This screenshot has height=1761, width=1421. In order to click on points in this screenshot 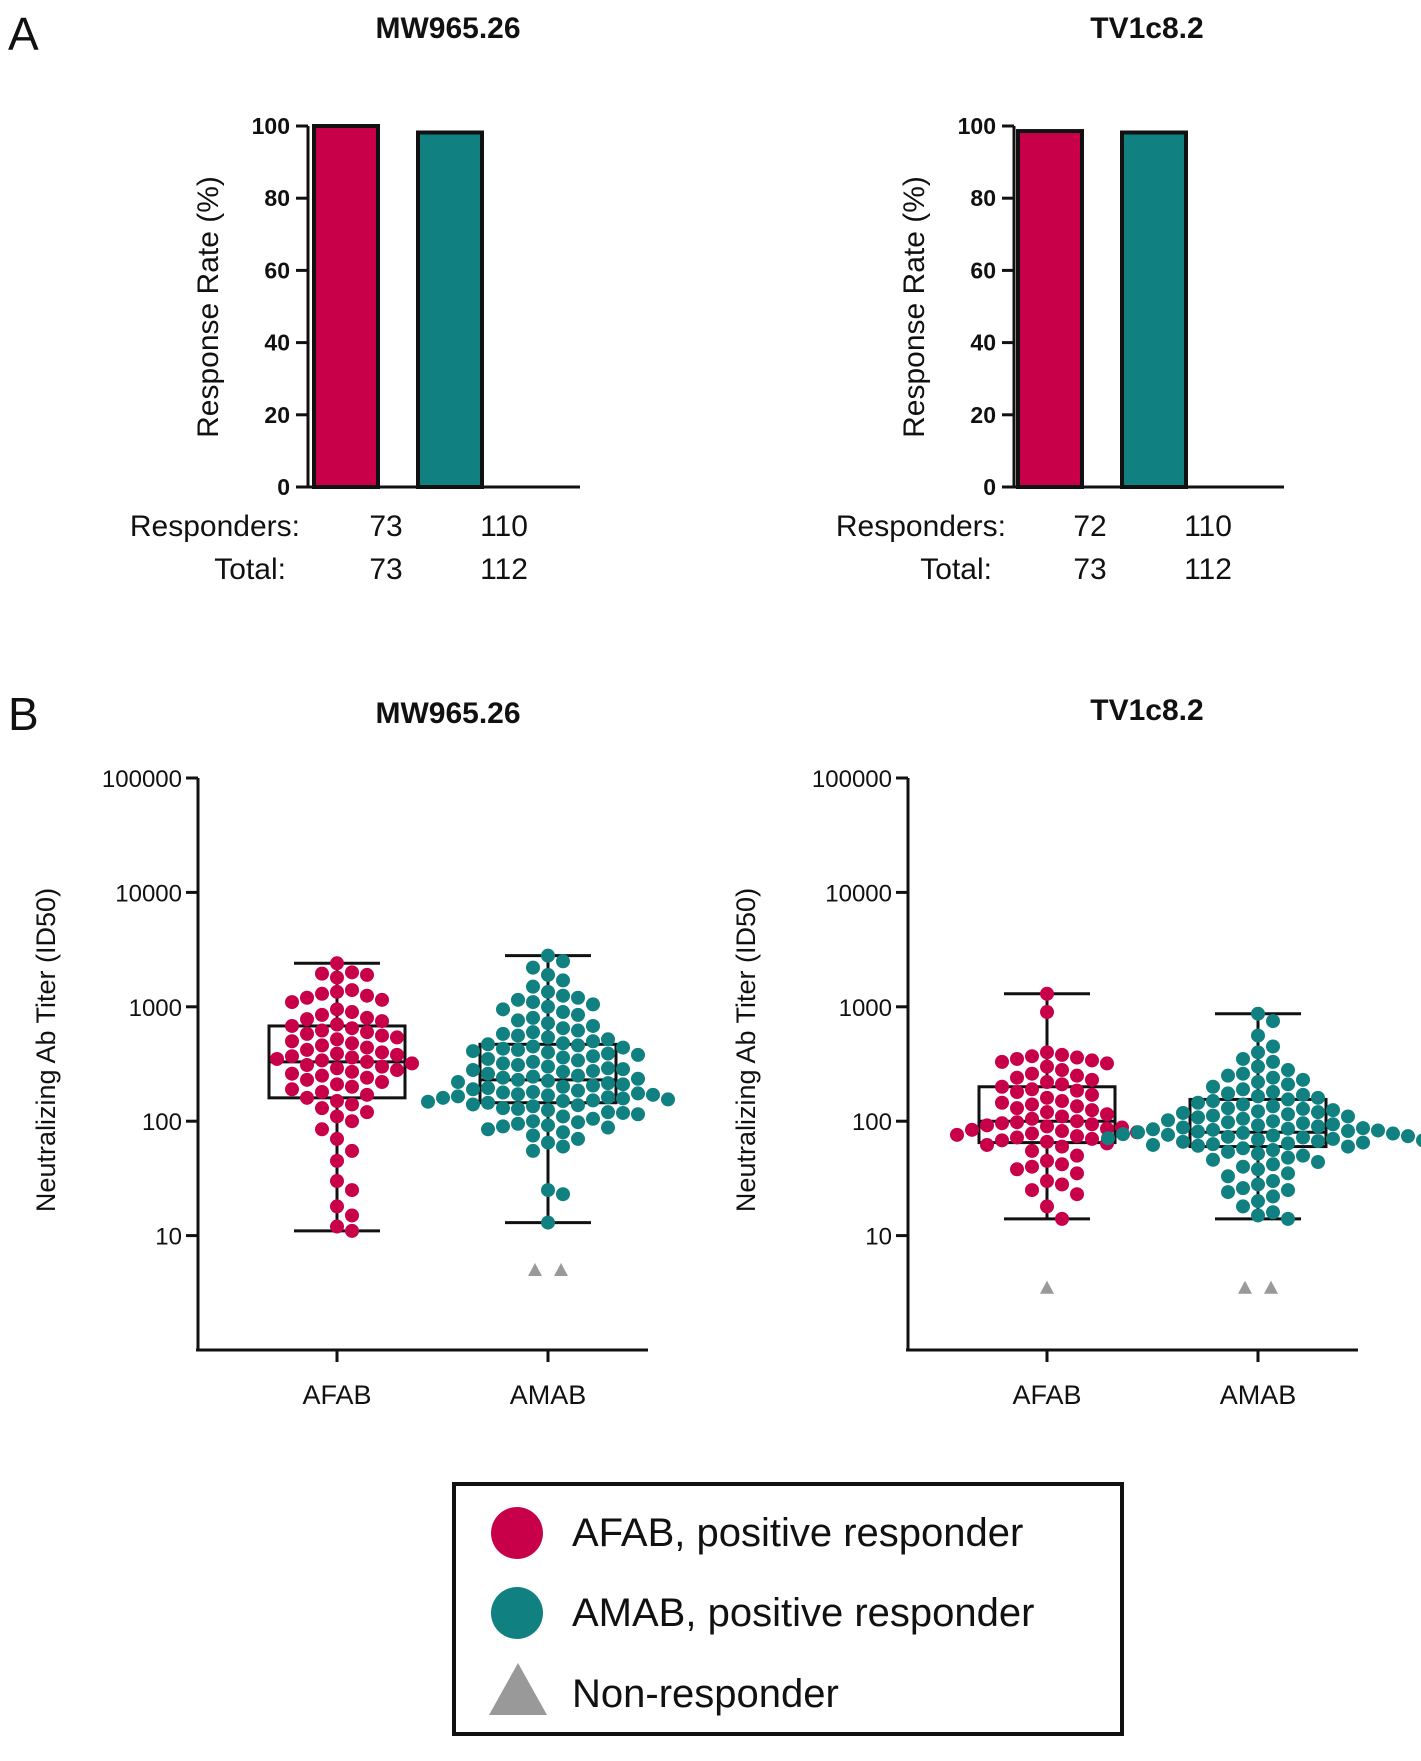, I will do `click(472, 1112)`.